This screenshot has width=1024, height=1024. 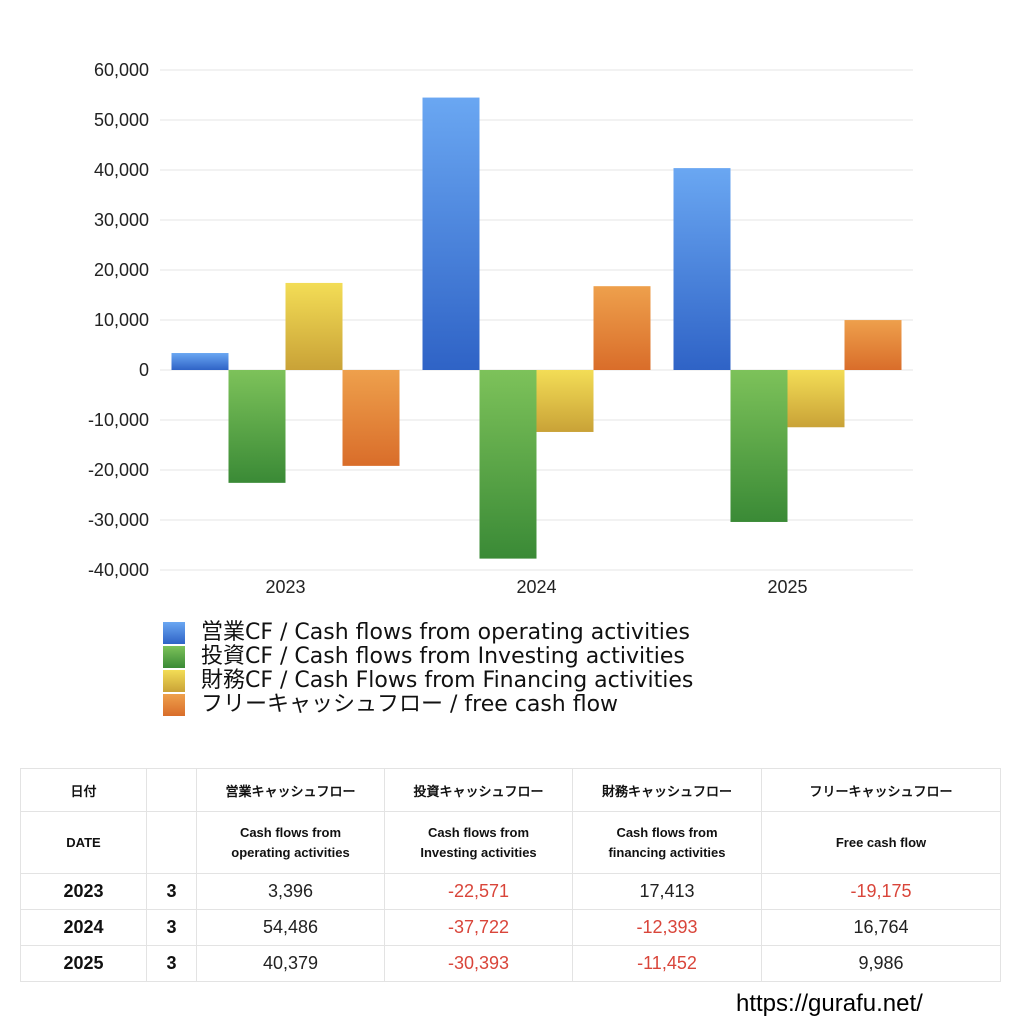 I want to click on row-financing: -11,452, so click(x=667, y=963).